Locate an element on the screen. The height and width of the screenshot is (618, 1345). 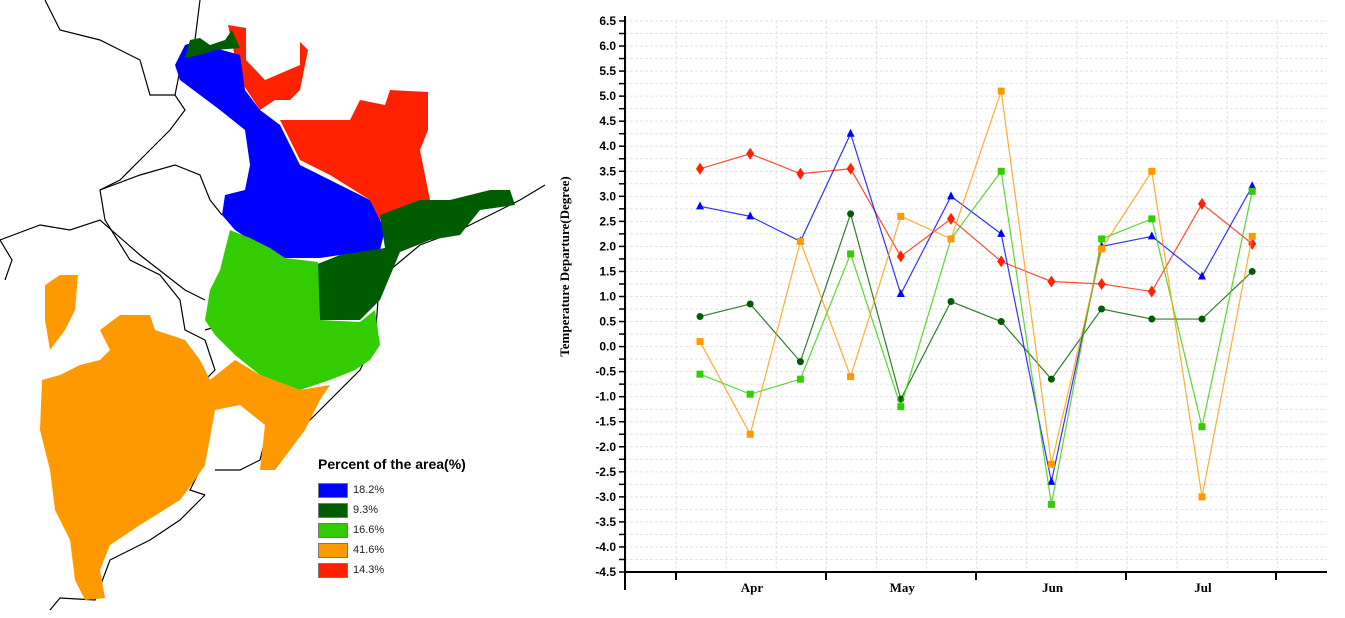
x-tick-label: Jun is located at coordinates (1053, 587).